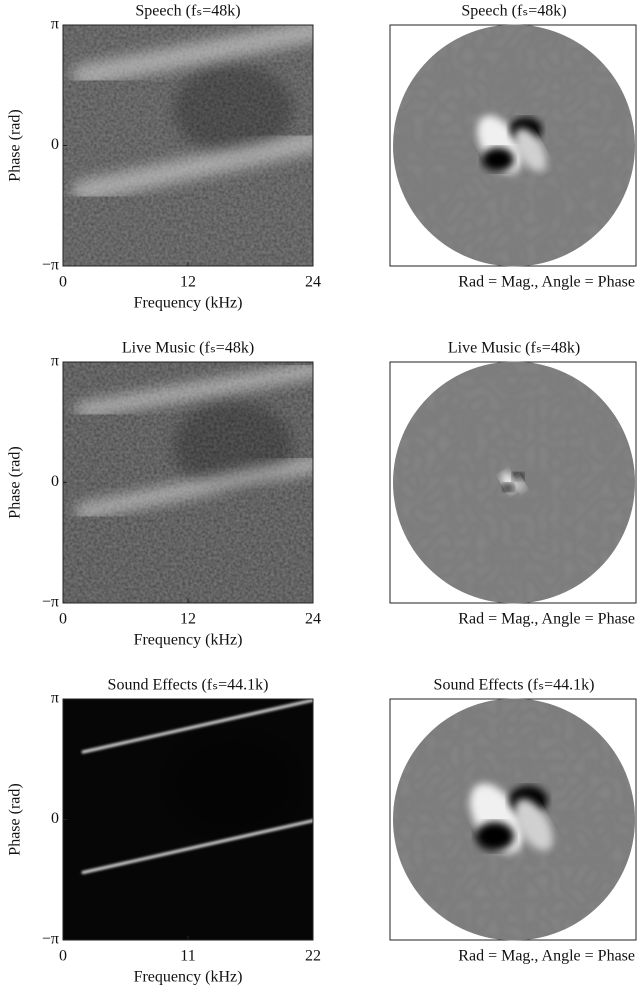 Image resolution: width=637 pixels, height=995 pixels. Describe the element at coordinates (514, 685) in the screenshot. I see `polar-title: Sound Effects (fₛ=44.1k)` at that location.